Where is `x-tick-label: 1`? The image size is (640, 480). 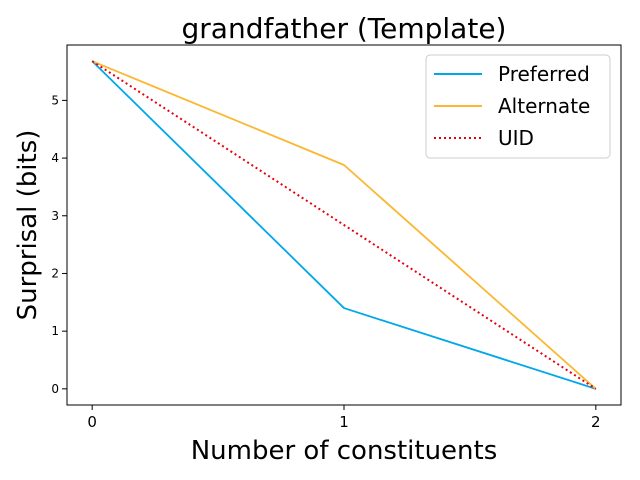 x-tick-label: 1 is located at coordinates (344, 422).